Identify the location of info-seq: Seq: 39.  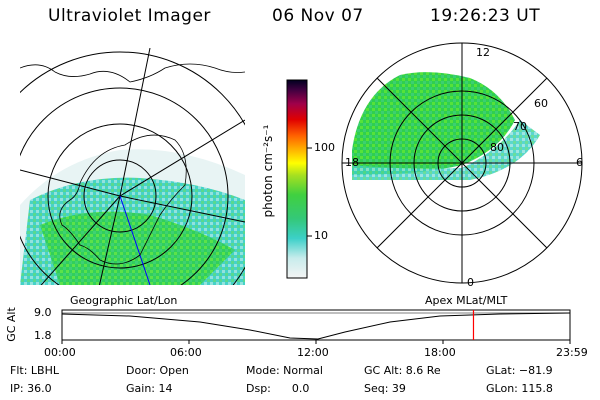
(385, 388).